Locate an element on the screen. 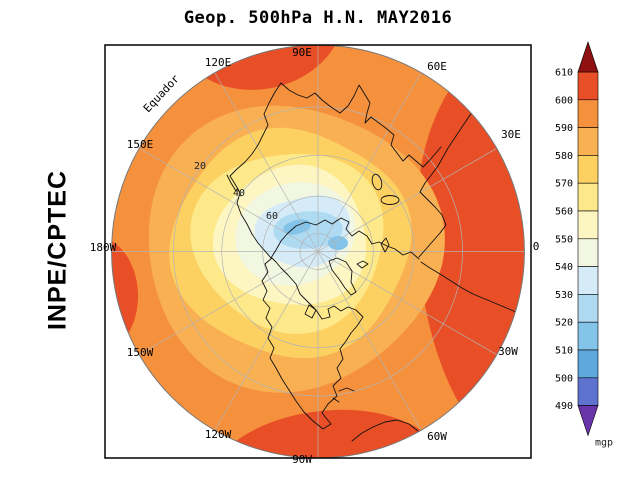 The image size is (640, 494). lat-label-20: 20 is located at coordinates (200, 166).